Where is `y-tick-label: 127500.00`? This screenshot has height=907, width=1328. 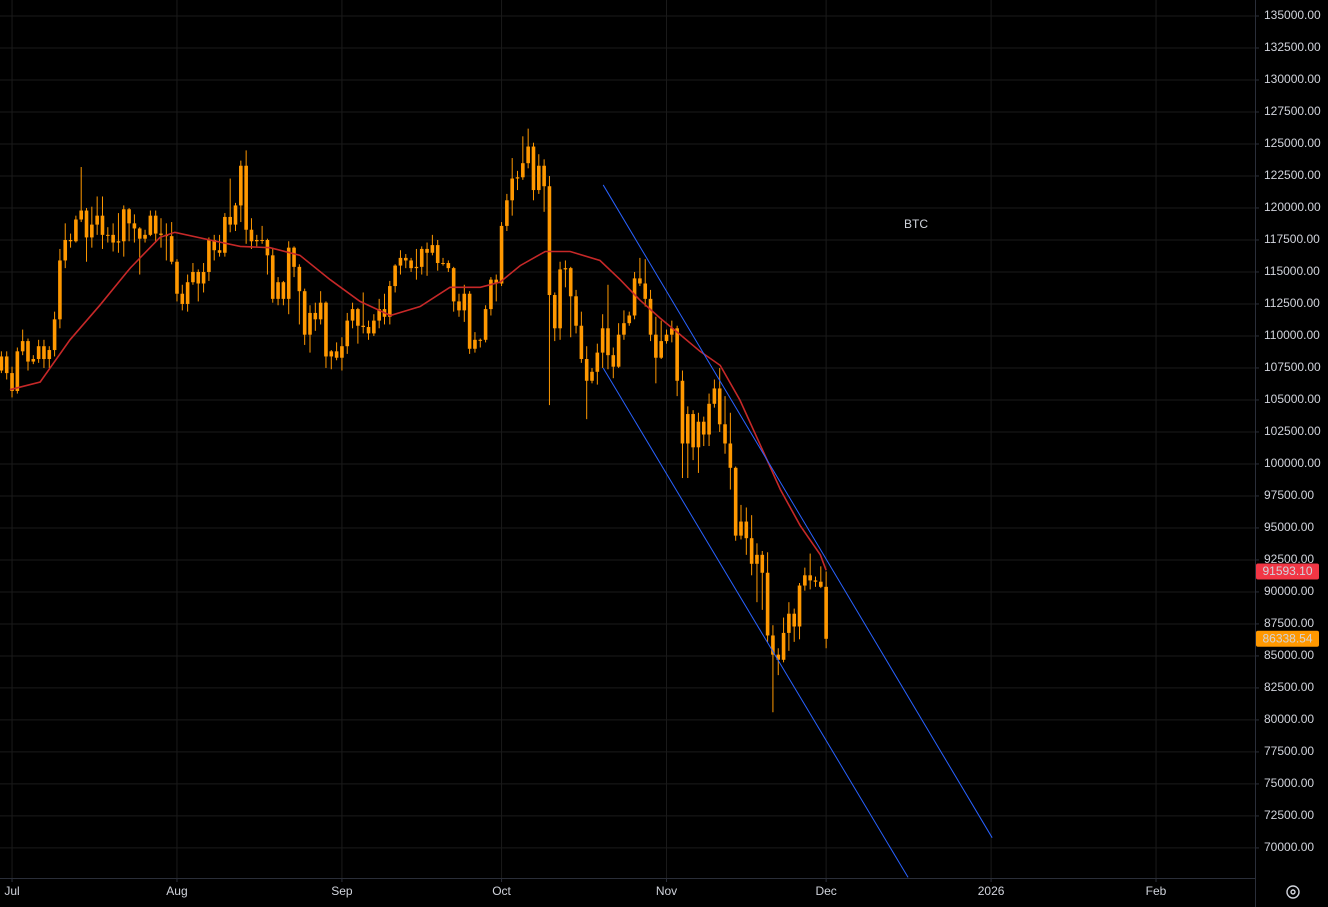 y-tick-label: 127500.00 is located at coordinates (1292, 111).